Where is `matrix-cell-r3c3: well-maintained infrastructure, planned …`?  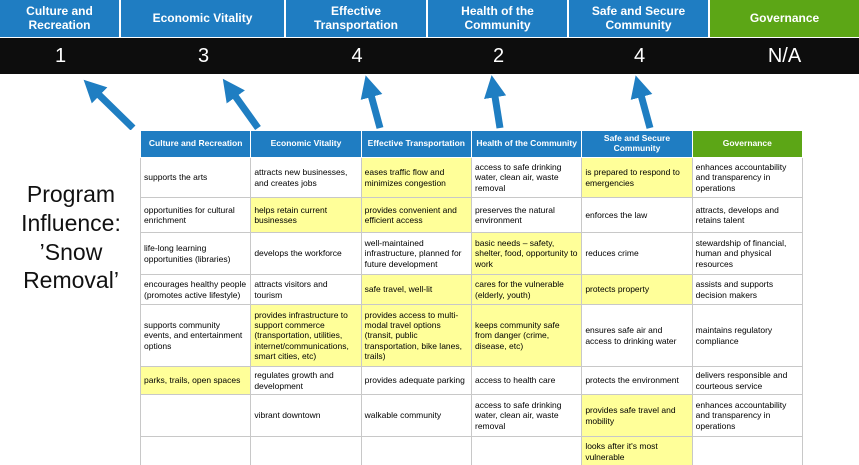 matrix-cell-r3c3: well-maintained infrastructure, planned … is located at coordinates (416, 253).